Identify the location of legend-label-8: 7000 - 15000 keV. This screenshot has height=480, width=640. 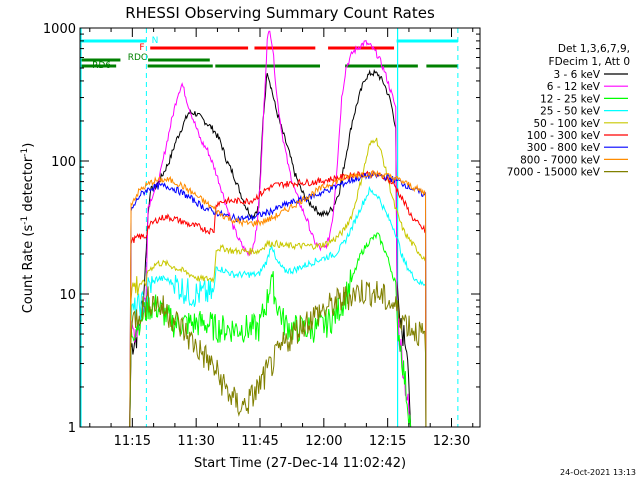
(554, 173).